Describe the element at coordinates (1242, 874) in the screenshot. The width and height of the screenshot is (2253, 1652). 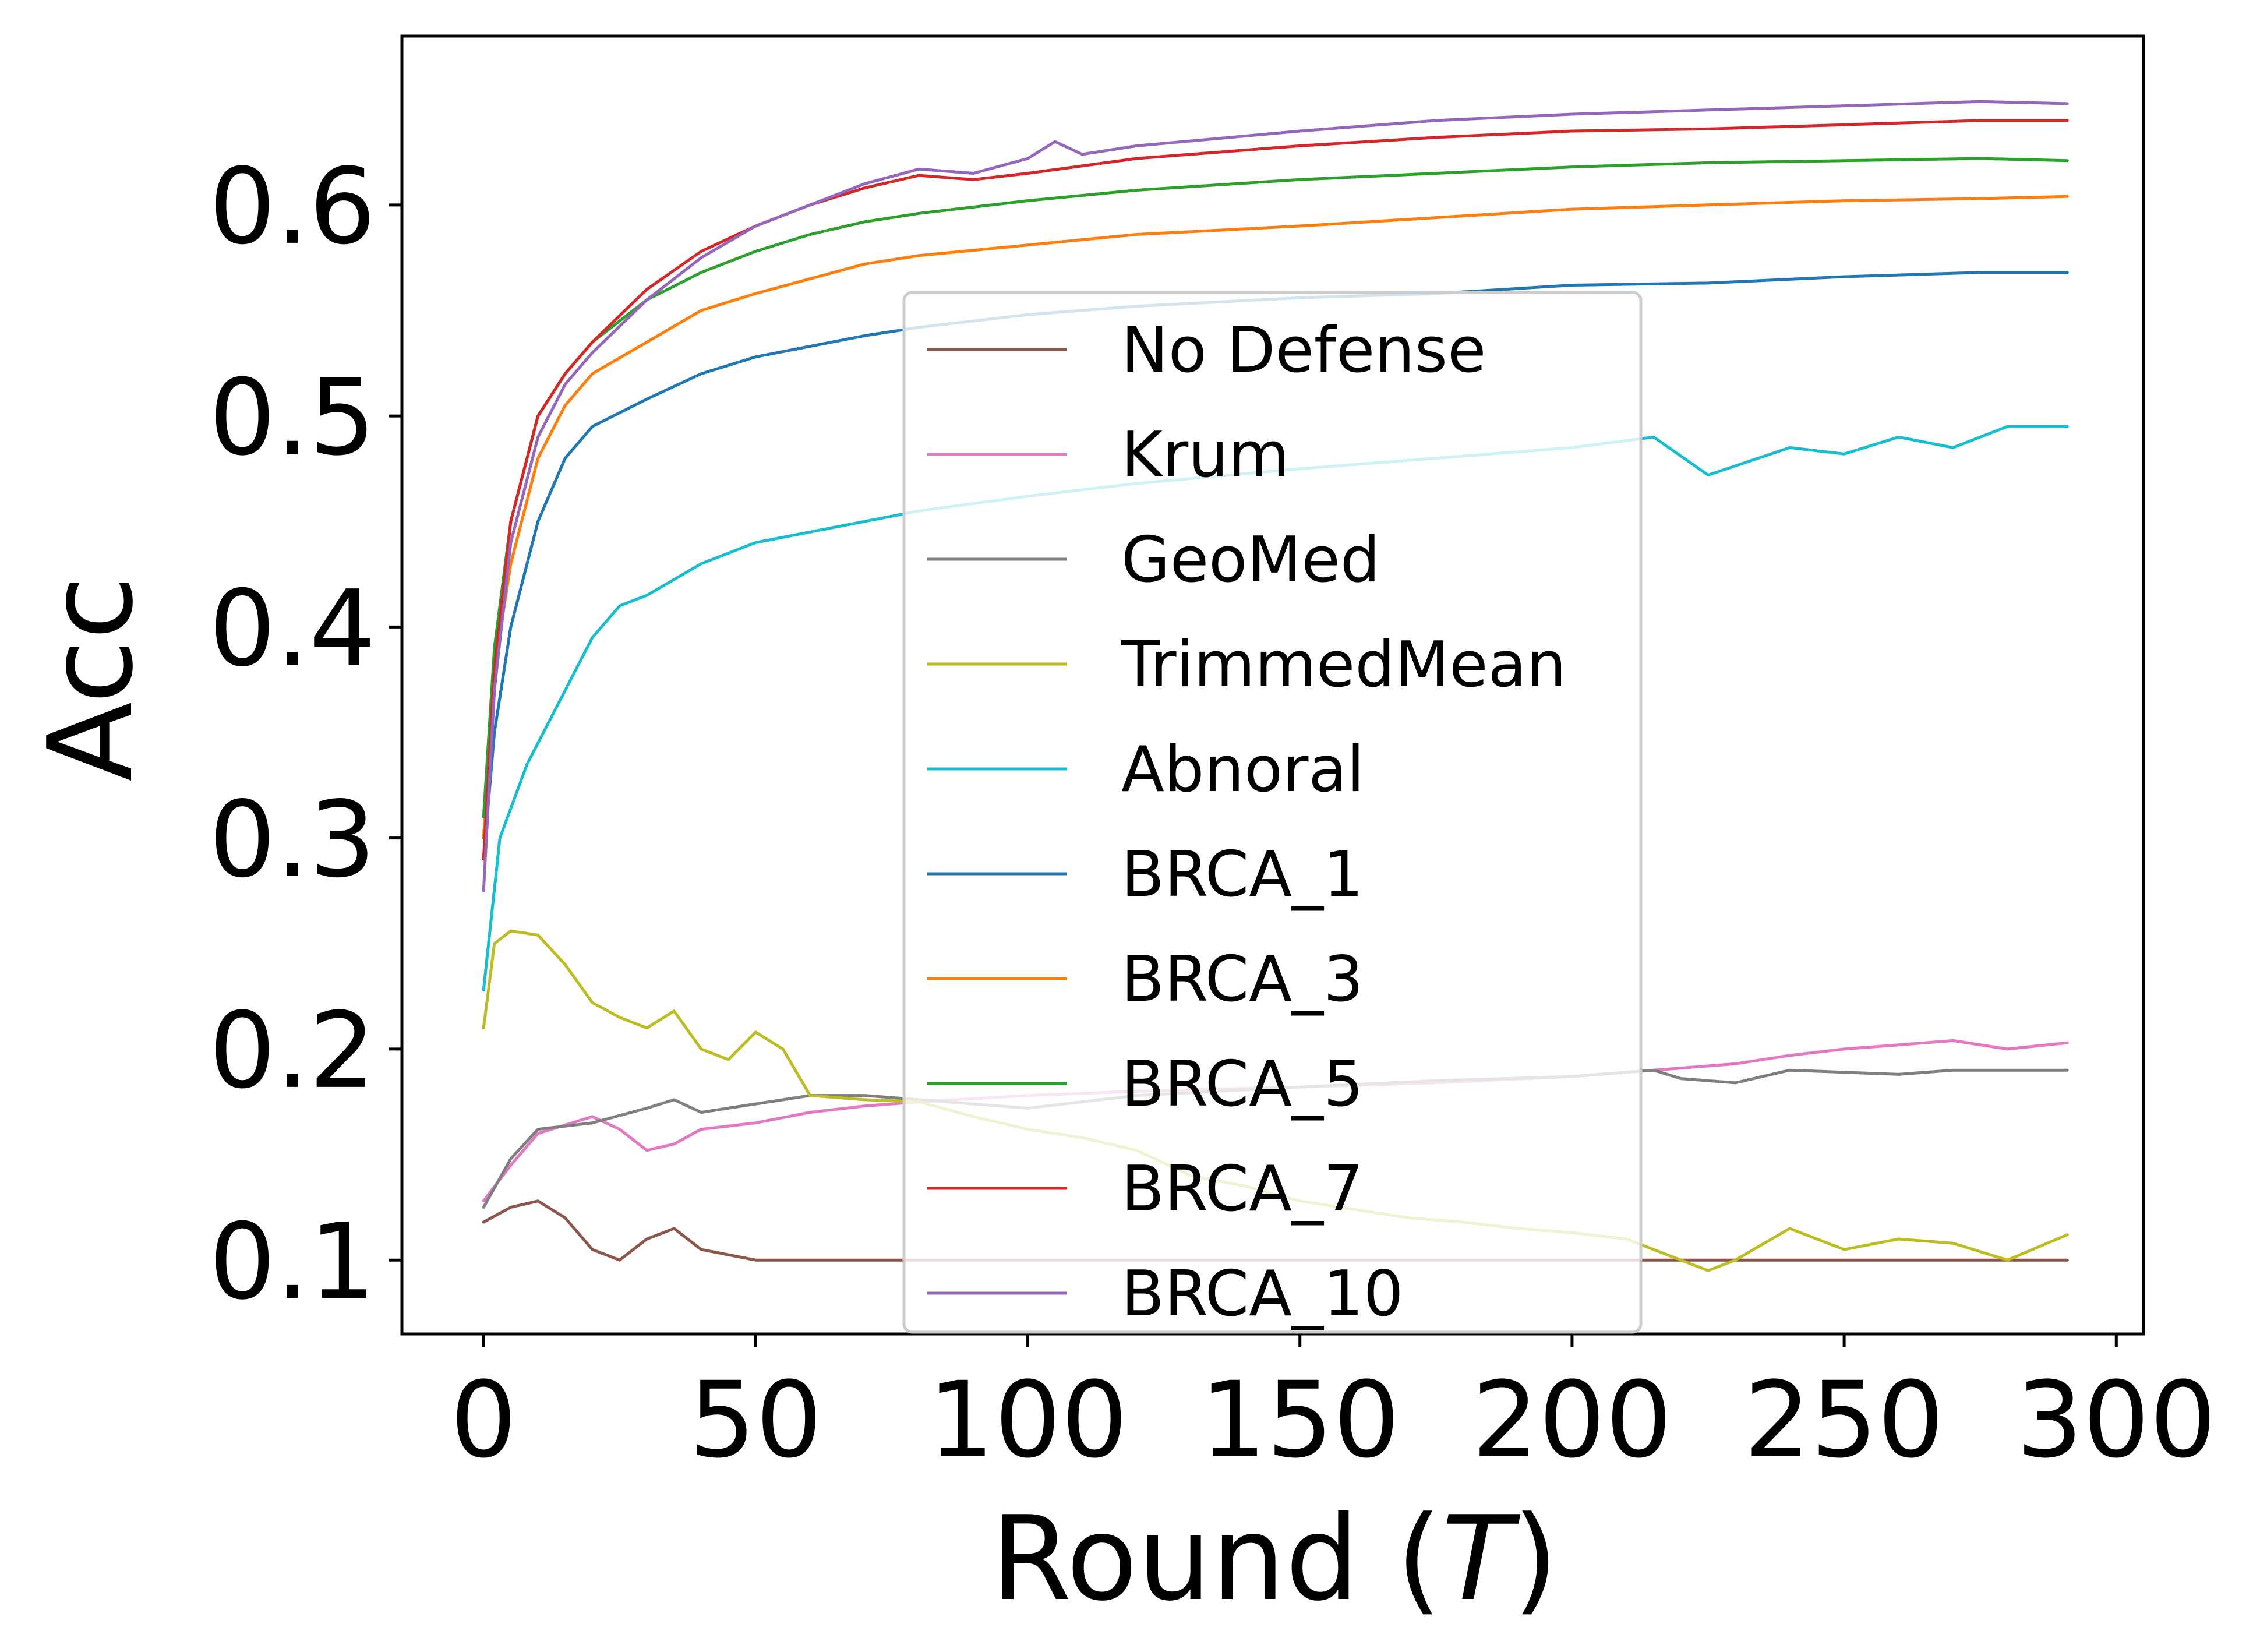
I see `legend-label-brca-1: BRCA_1` at that location.